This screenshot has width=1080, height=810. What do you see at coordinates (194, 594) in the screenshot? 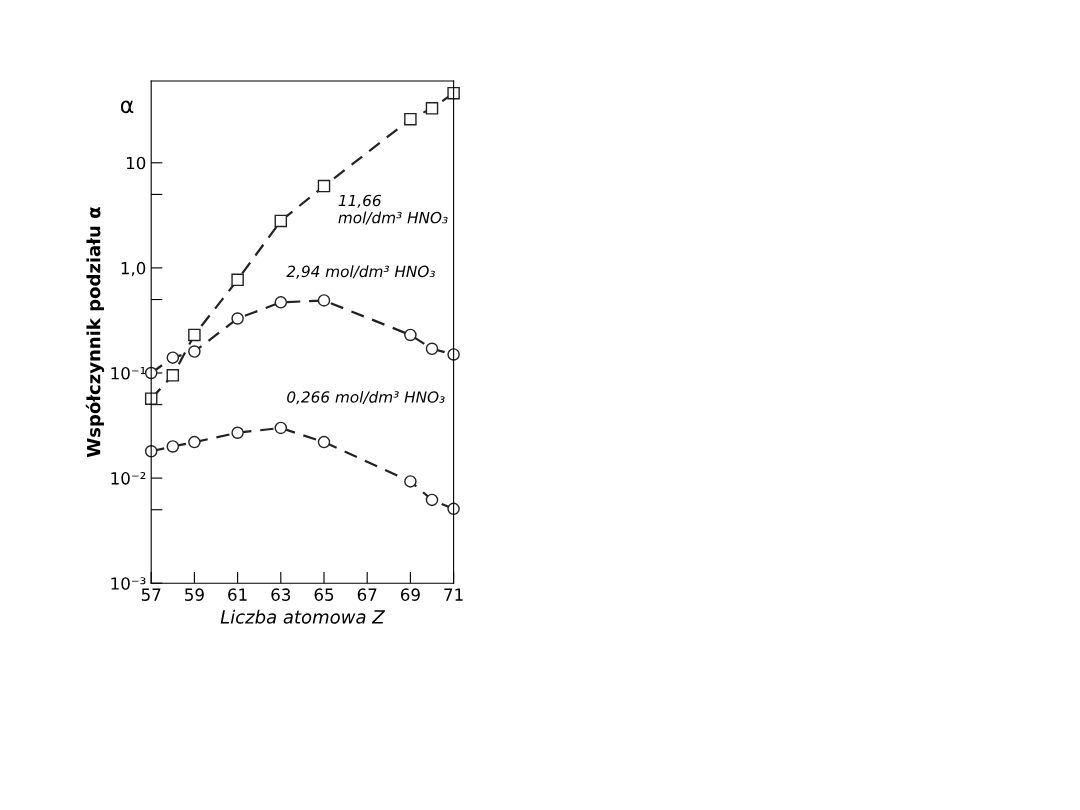
I see `x-tick-label: 59` at bounding box center [194, 594].